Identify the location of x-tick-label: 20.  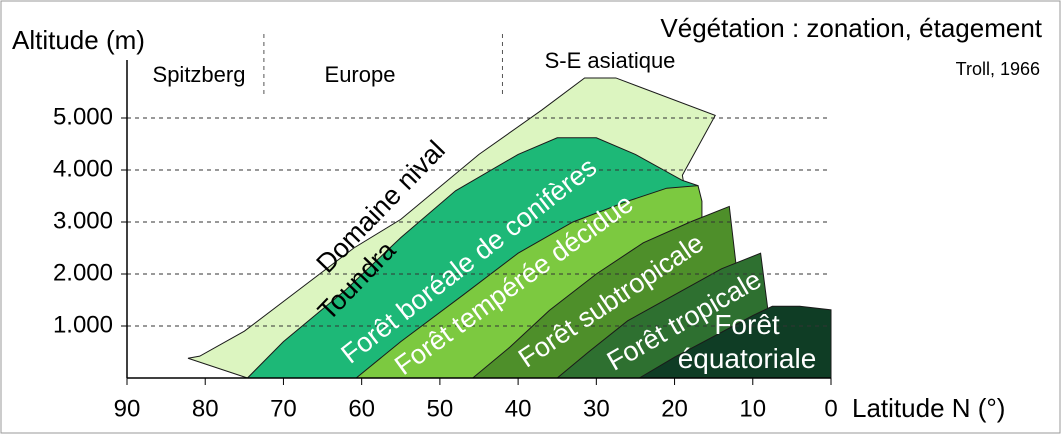
(674, 408).